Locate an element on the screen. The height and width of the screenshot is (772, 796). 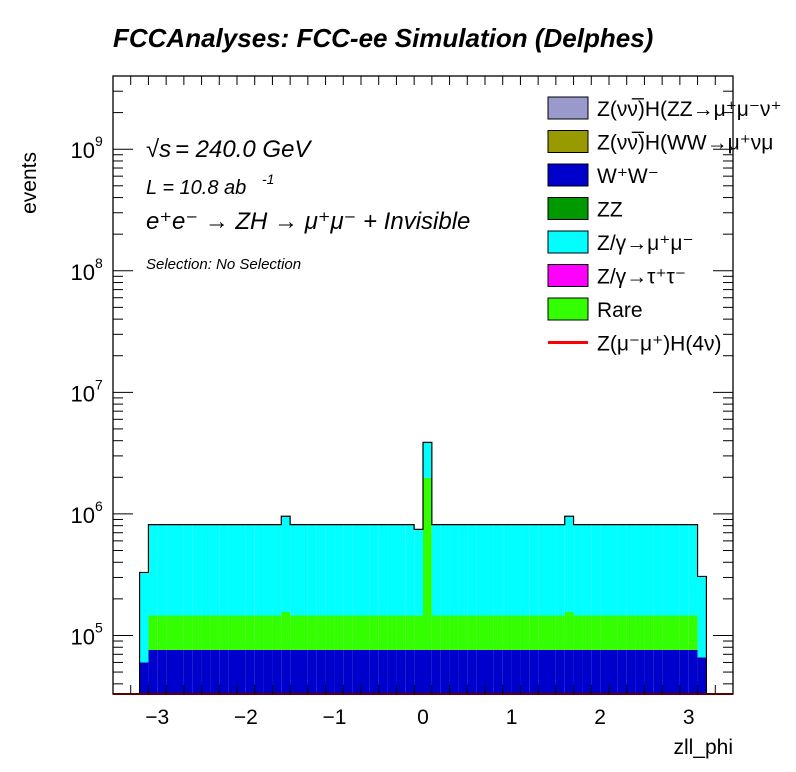
y-tick-exponent: 7 is located at coordinates (99, 384).